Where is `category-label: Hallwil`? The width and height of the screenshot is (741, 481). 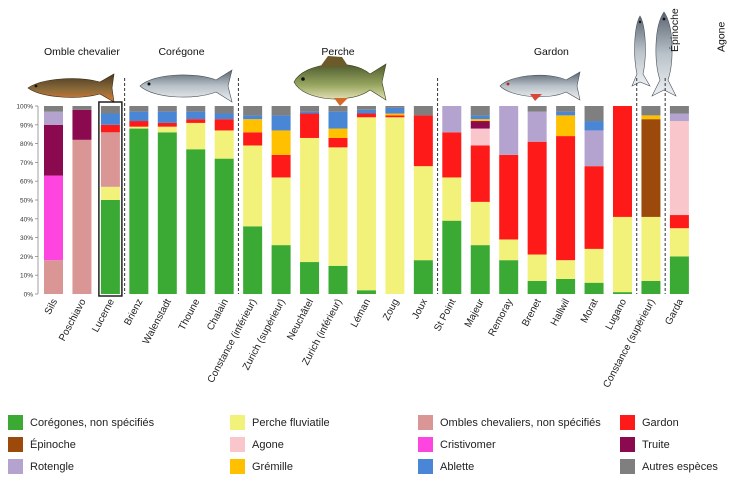
category-label: Hallwil is located at coordinates (560, 312).